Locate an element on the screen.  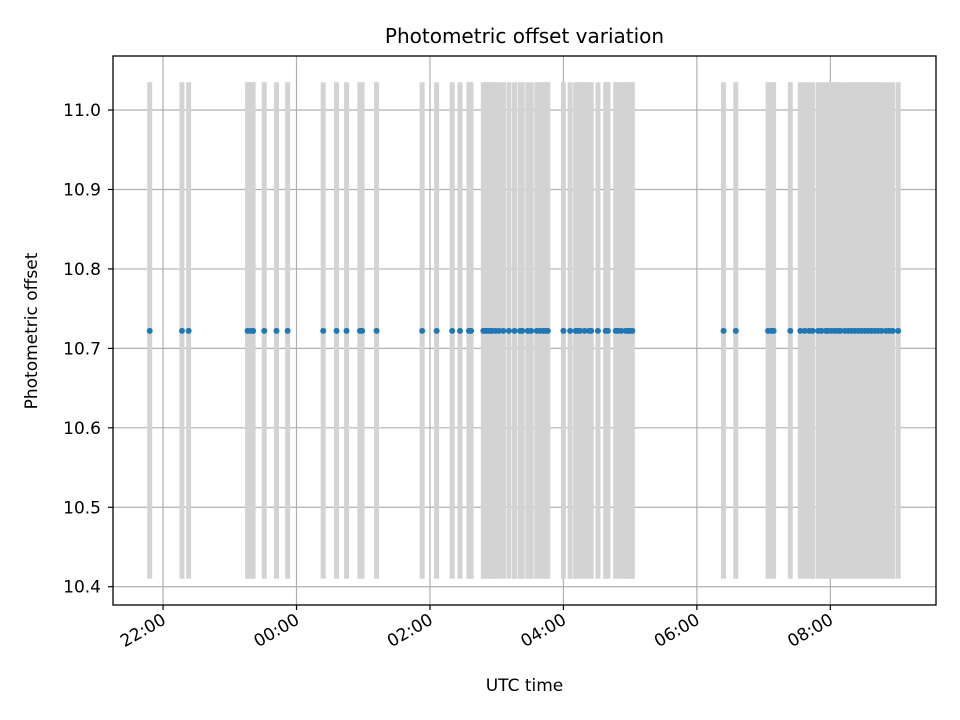
y-tick-label: 10.4 is located at coordinates (82, 588).